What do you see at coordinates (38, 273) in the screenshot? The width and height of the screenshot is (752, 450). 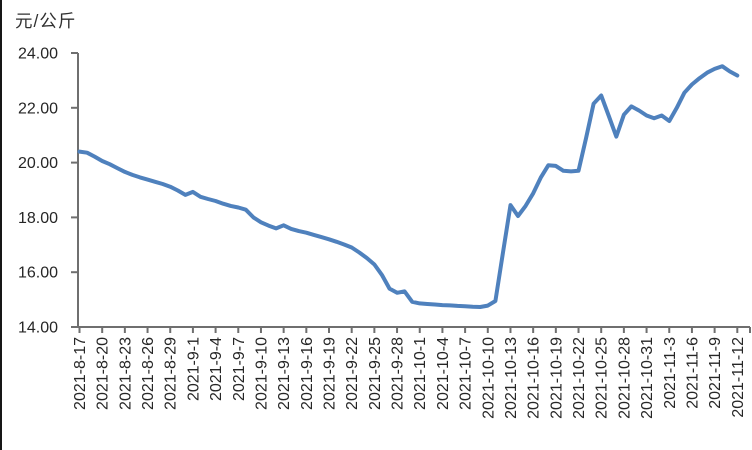 I see `y-tick-label: 16.00` at bounding box center [38, 273].